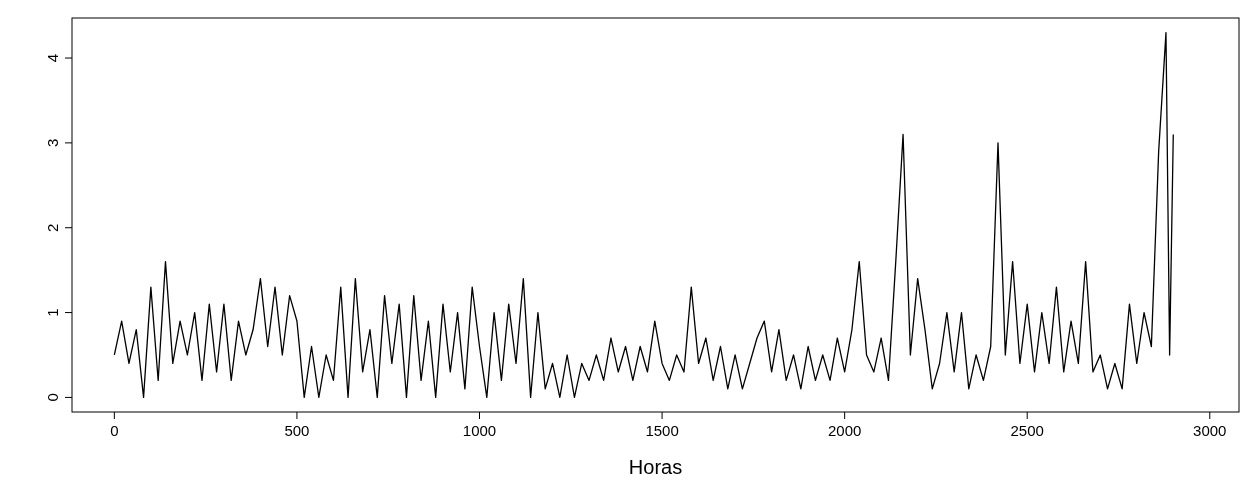  I want to click on y-tick-label: 0, so click(52, 397).